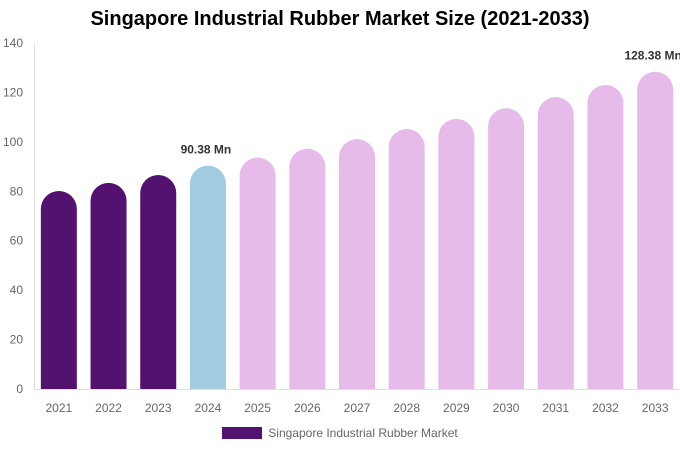 This screenshot has height=450, width=680. I want to click on y-tick-label: 60, so click(17, 241).